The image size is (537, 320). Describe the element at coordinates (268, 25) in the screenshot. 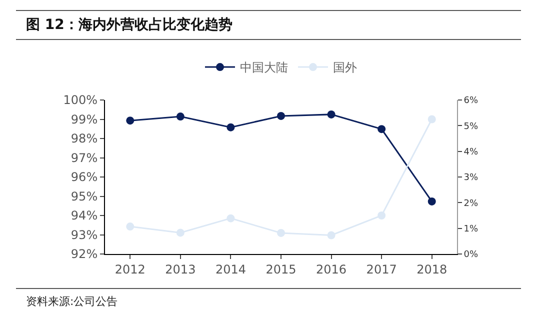

I see `chart-title: 图 12：海内外营收占比变化趋势` at that location.